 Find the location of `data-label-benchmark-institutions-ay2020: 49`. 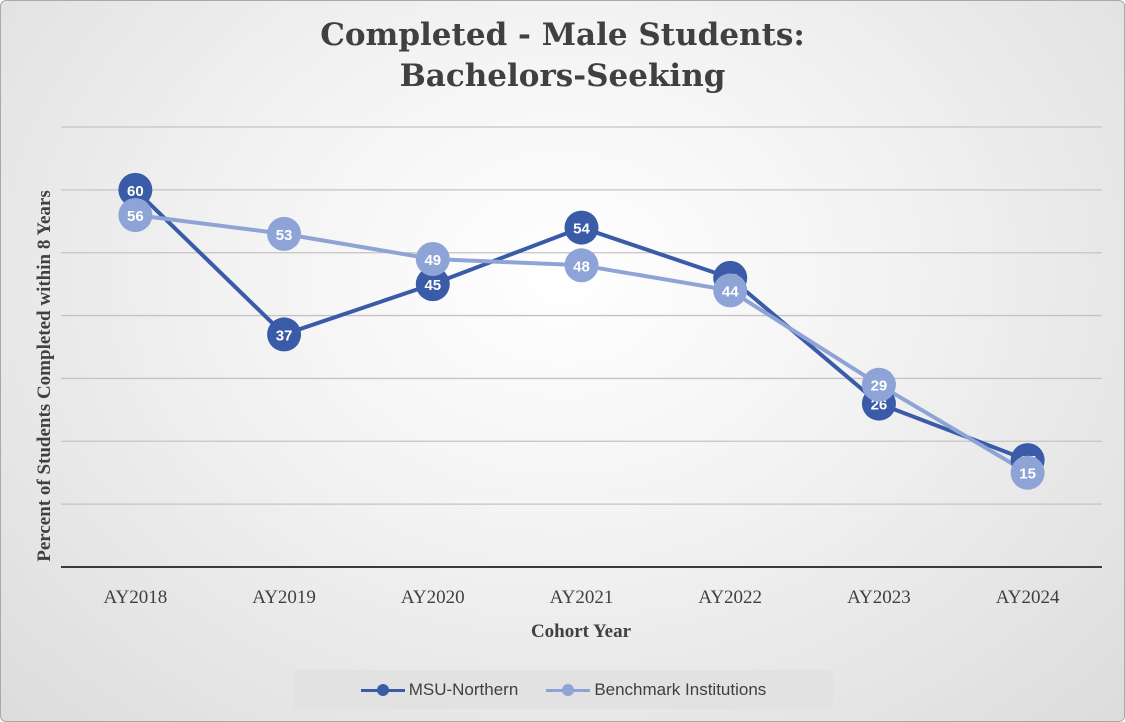

data-label-benchmark-institutions-ay2020: 49 is located at coordinates (432, 260).